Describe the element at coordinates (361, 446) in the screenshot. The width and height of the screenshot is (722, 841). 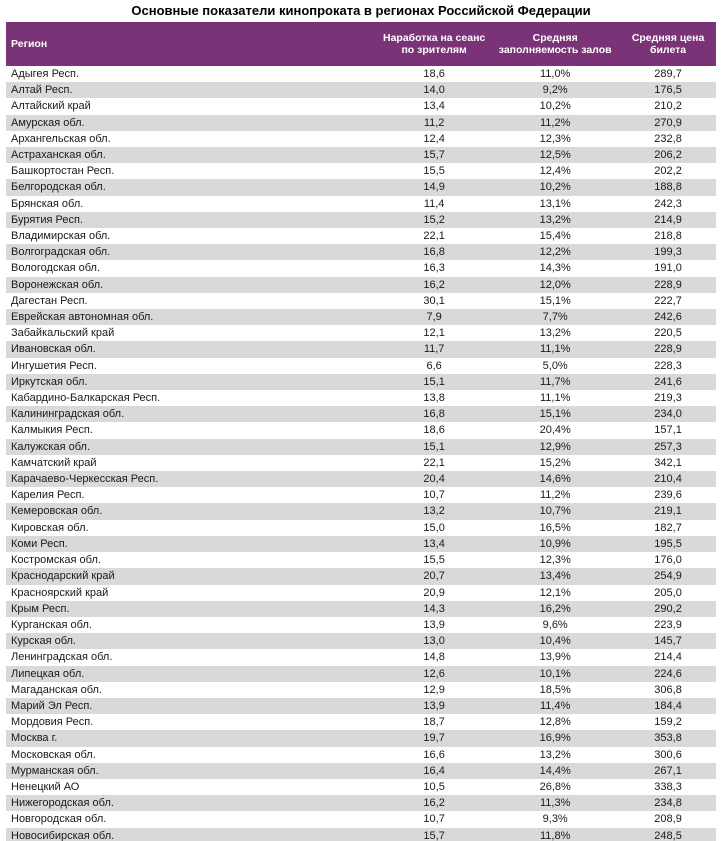
I see `table-row: Калужская обл. 15,1 12,9% 257,3` at that location.